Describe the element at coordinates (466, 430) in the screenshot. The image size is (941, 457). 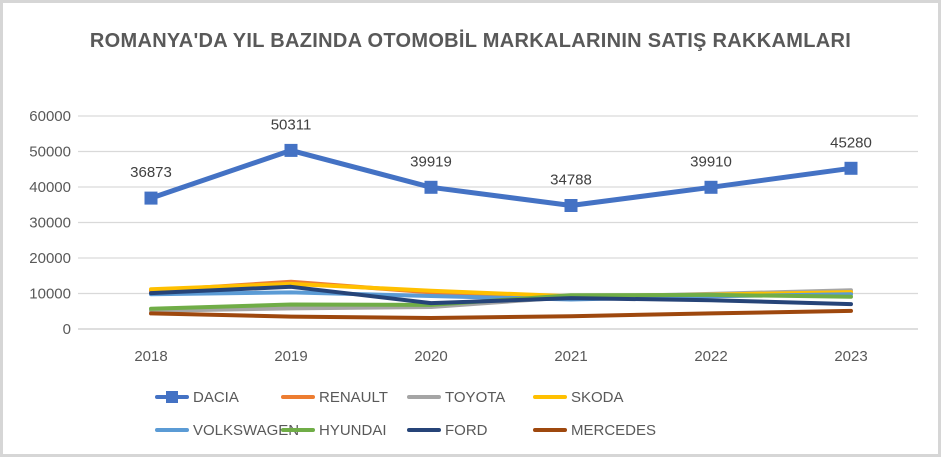
I see `legend-label: FORD` at that location.